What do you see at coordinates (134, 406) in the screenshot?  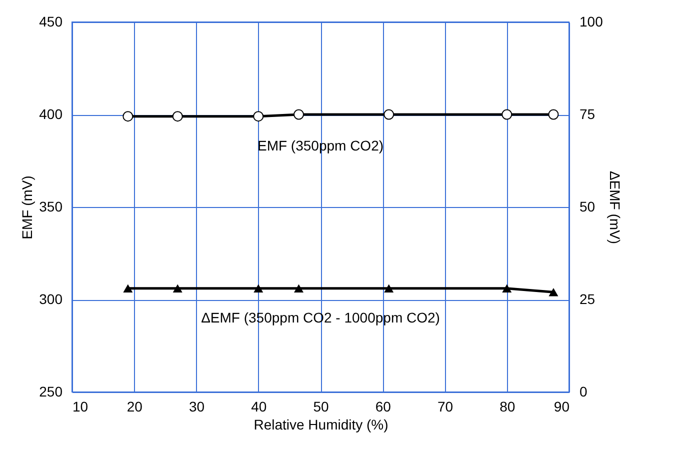 I see `x-tick-label: 20` at bounding box center [134, 406].